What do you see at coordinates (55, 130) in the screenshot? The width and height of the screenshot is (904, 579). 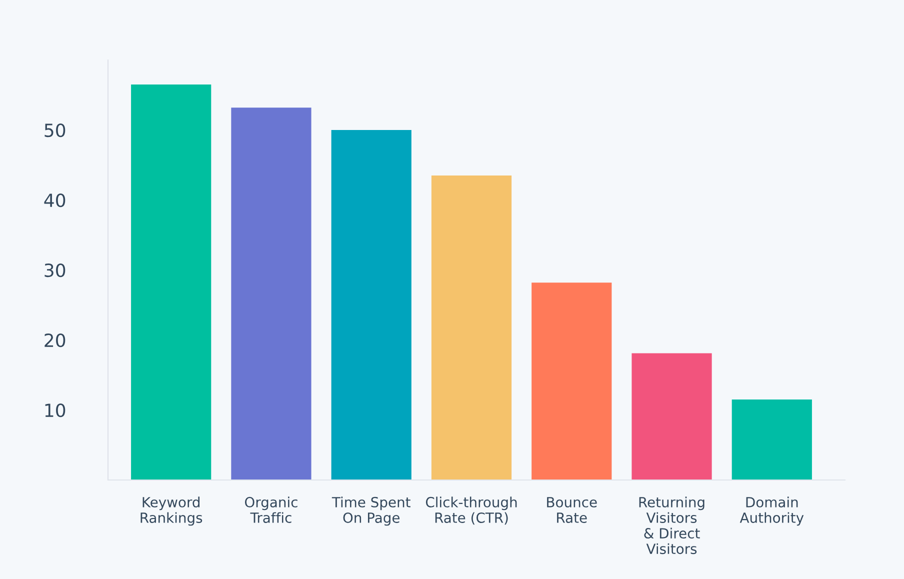 I see `y-tick-label: 50` at bounding box center [55, 130].